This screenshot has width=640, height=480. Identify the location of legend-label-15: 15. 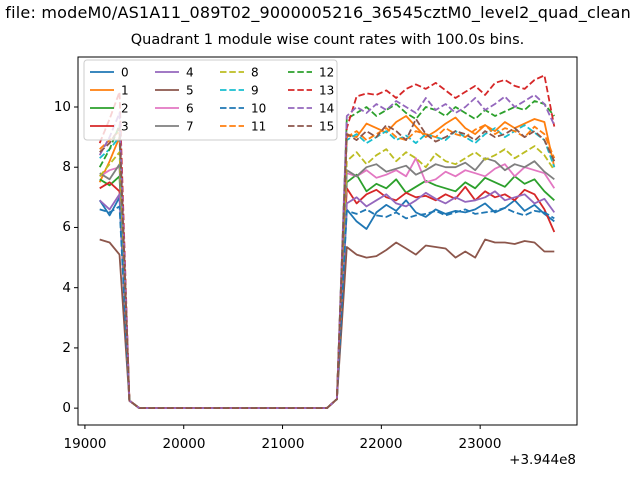
(326, 127).